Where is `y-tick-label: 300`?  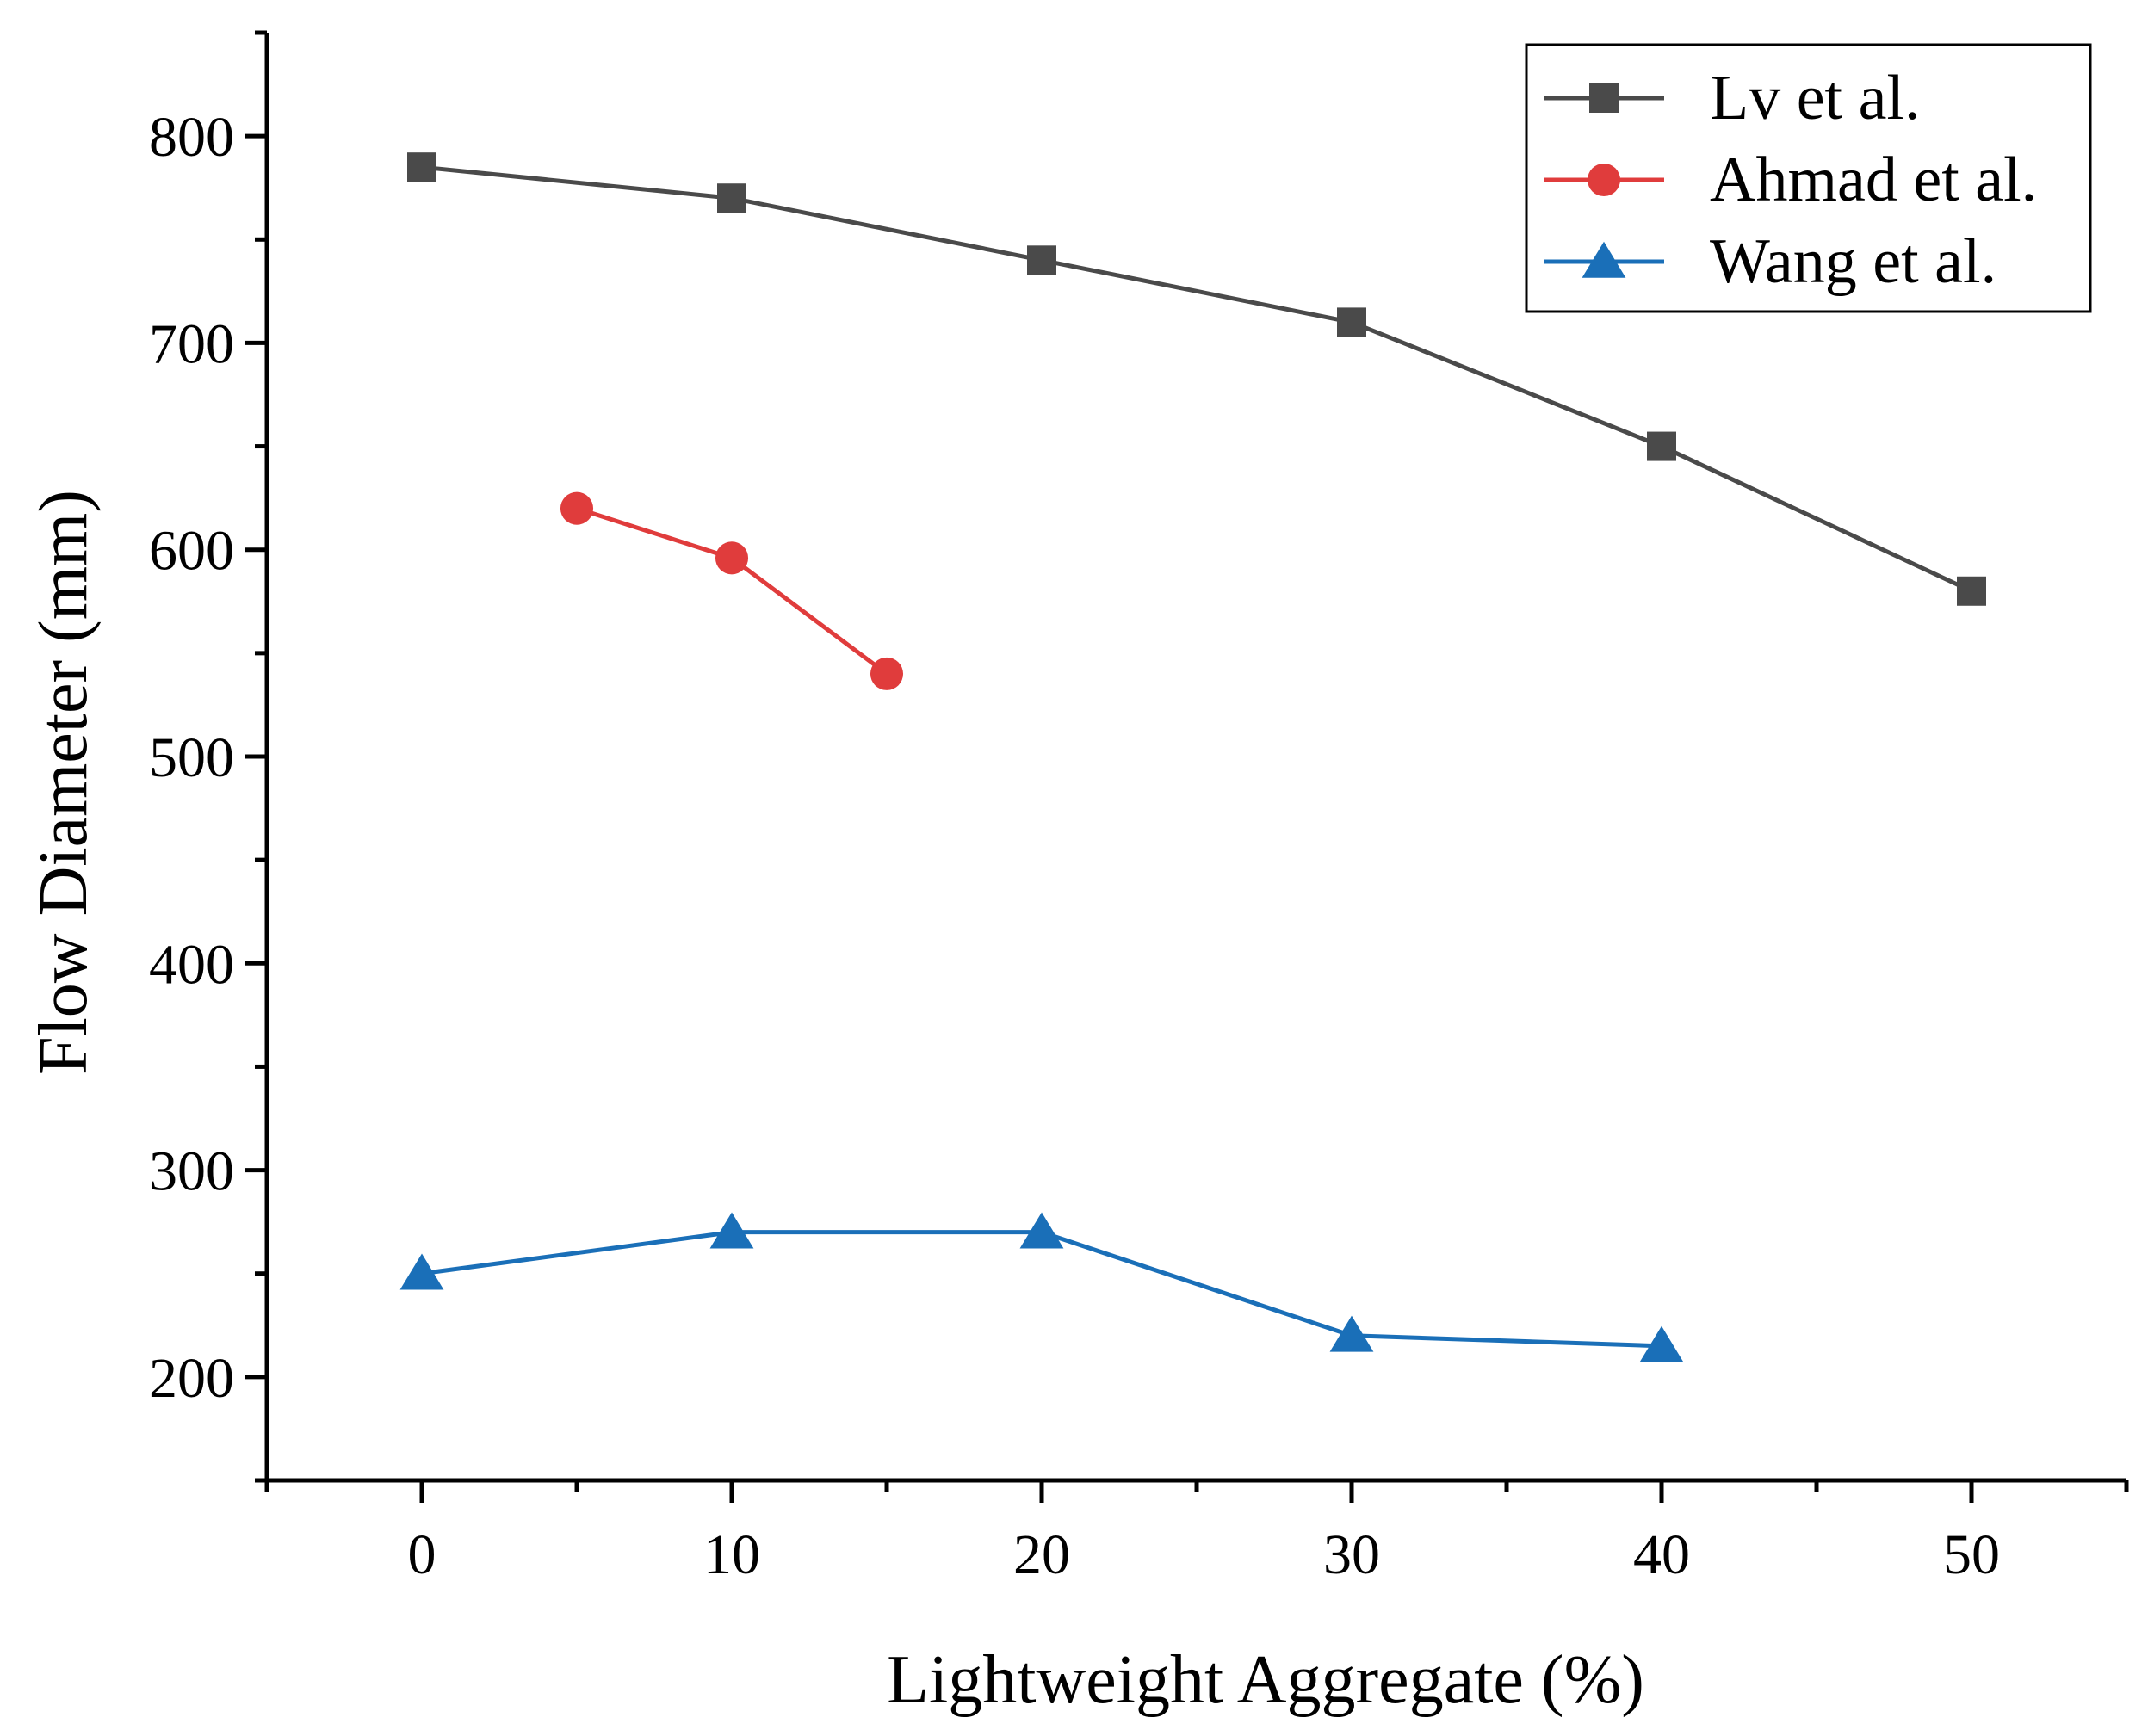 y-tick-label: 300 is located at coordinates (191, 1171).